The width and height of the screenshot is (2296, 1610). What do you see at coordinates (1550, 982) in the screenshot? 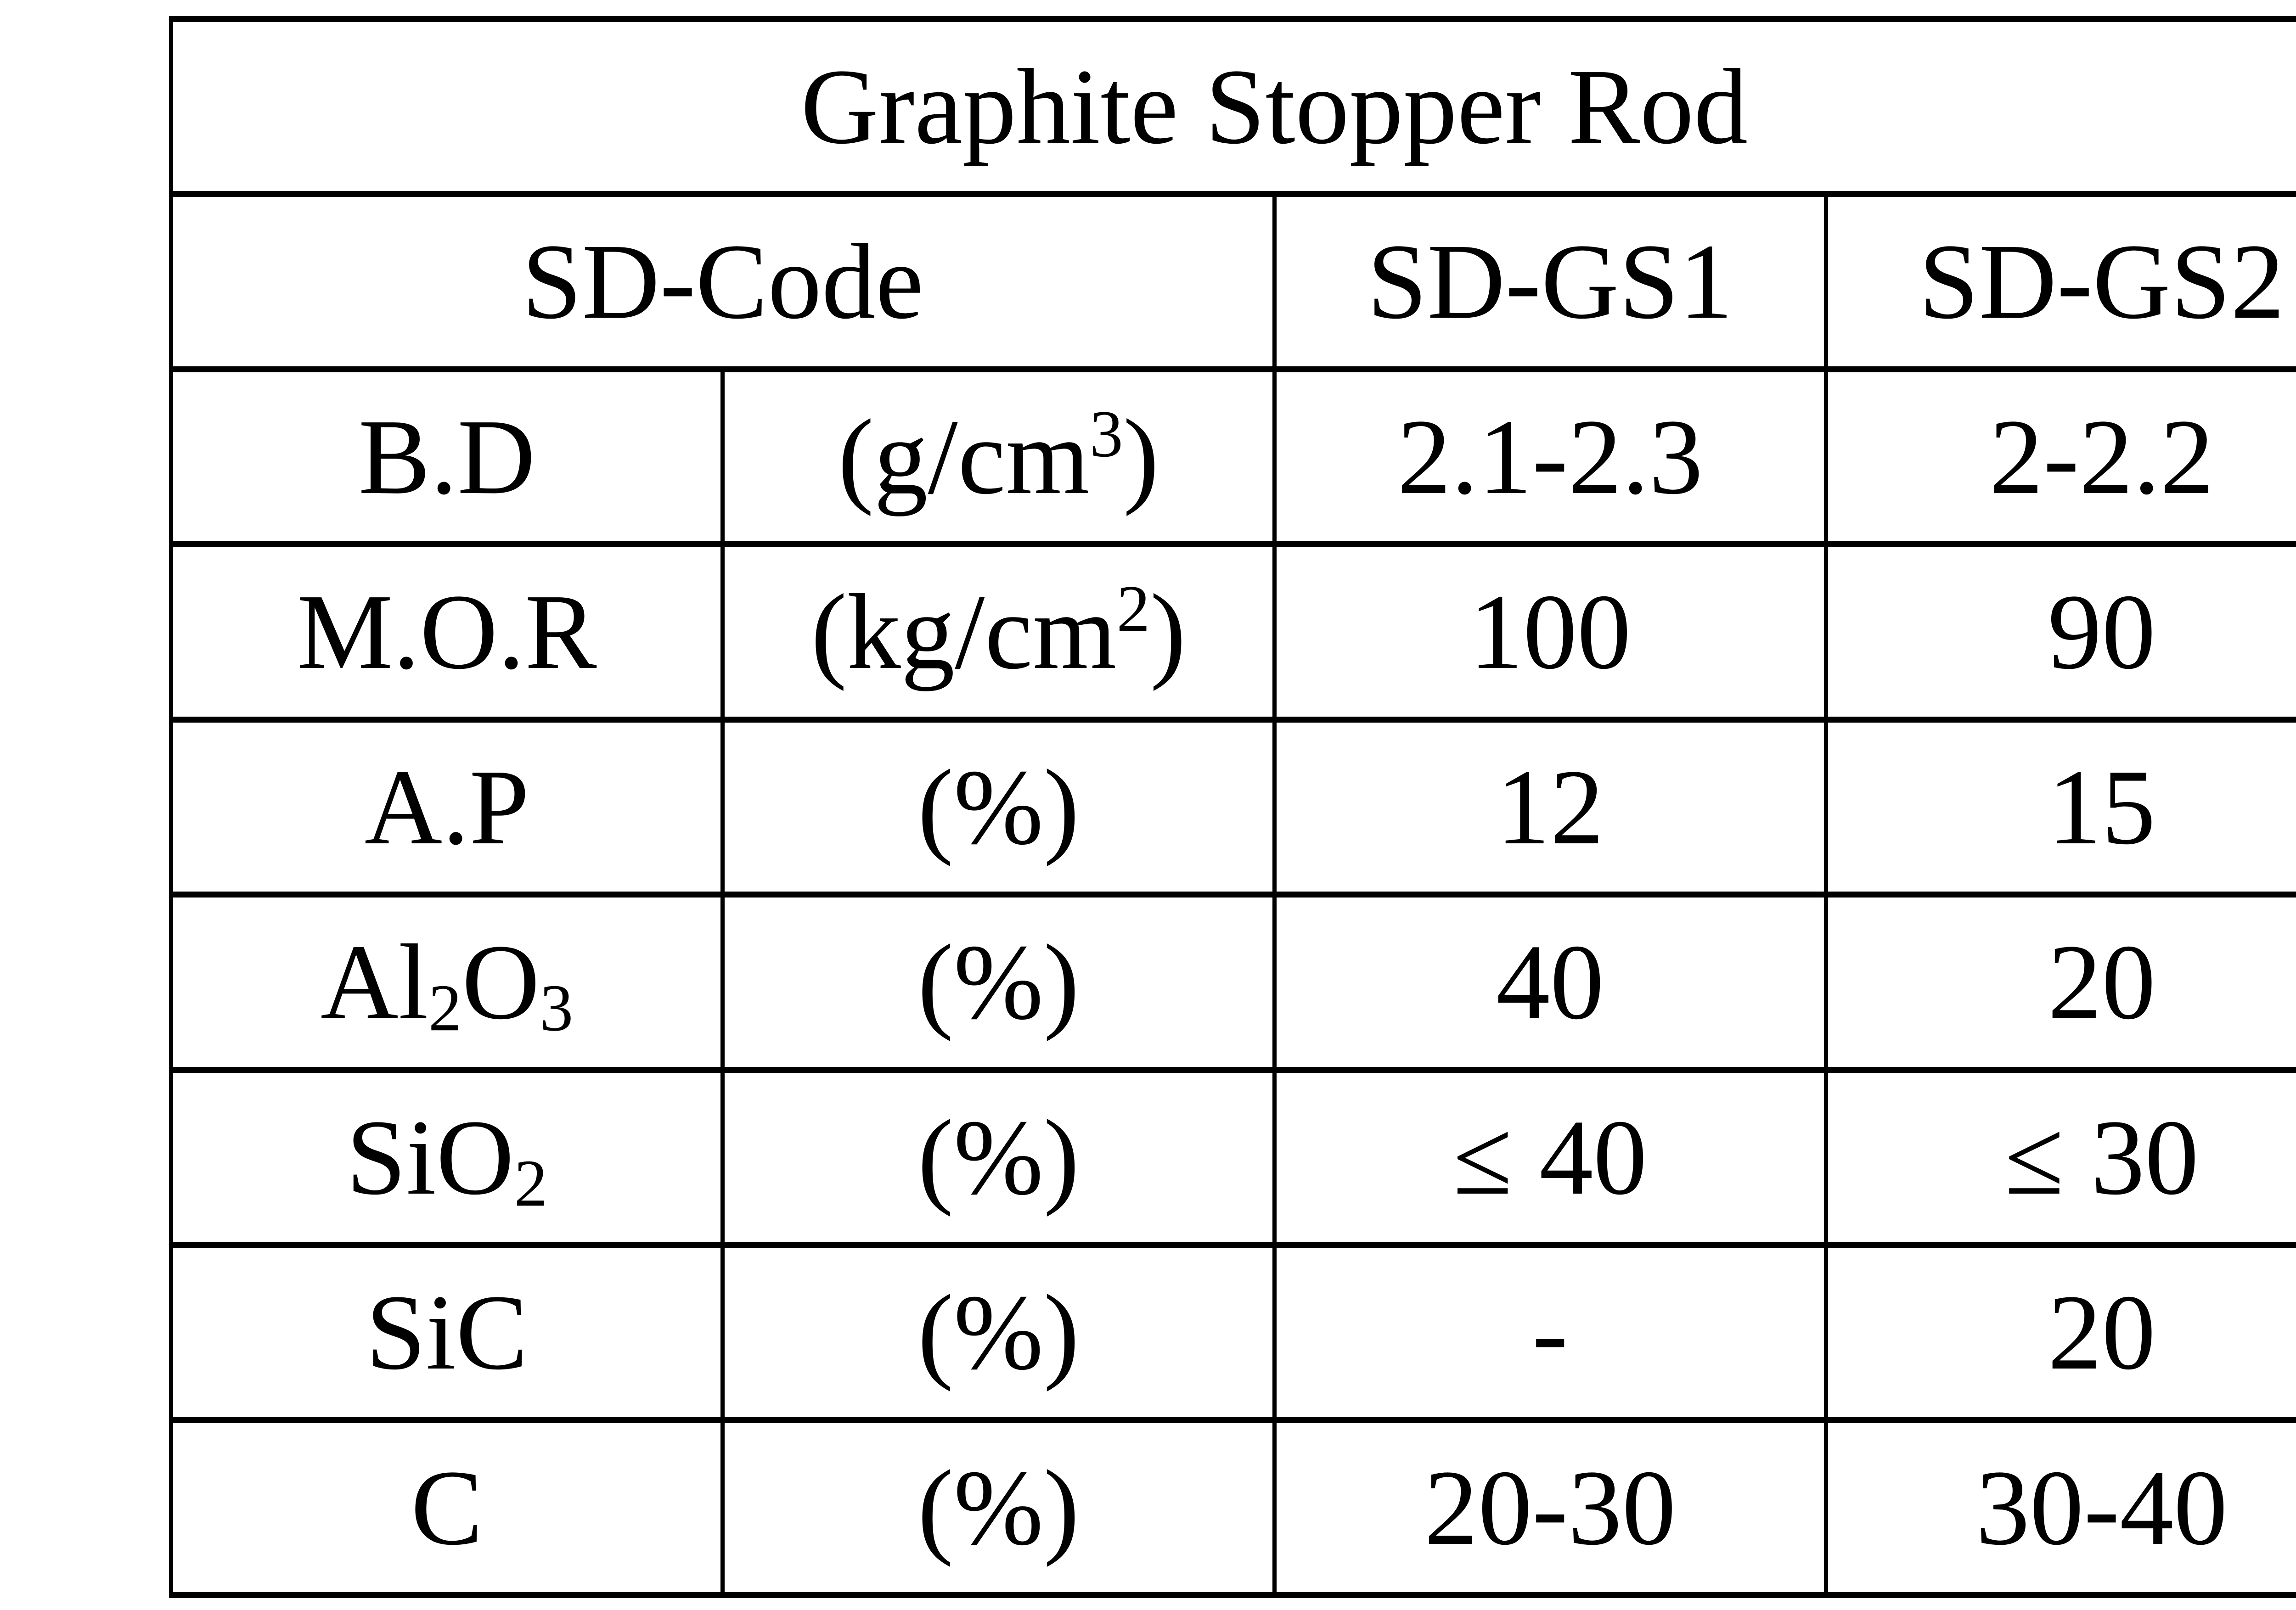
I see `gs1-value: 40` at bounding box center [1550, 982].